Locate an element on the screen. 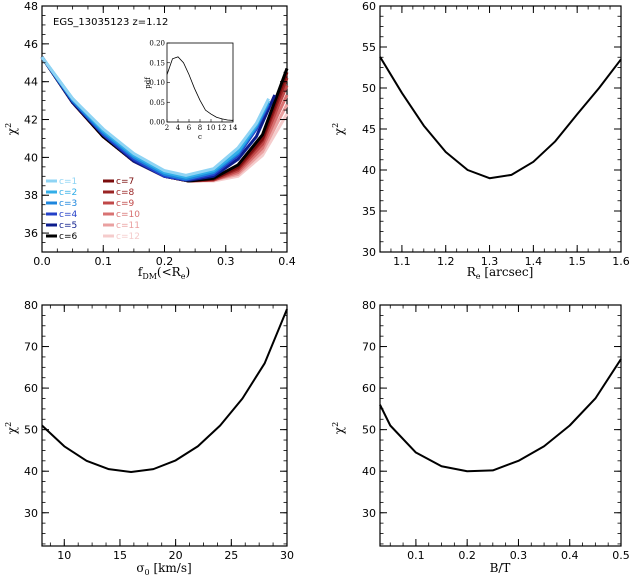 This screenshot has width=630, height=578. xtick-label: 1.2 is located at coordinates (446, 261).